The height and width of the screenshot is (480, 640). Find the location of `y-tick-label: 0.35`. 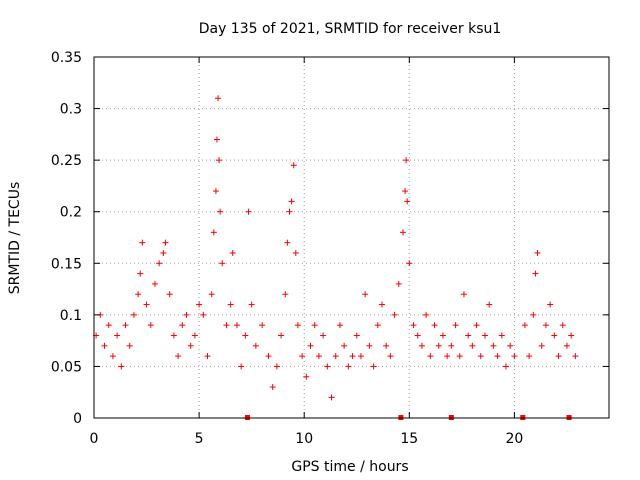

y-tick-label: 0.35 is located at coordinates (66, 58).